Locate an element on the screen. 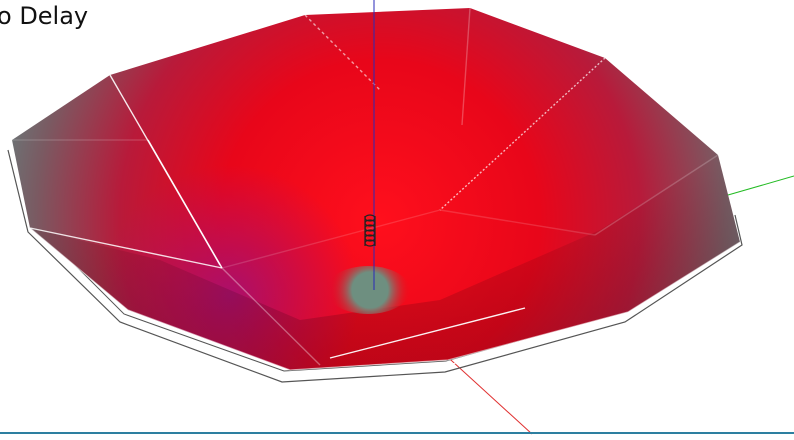 The image size is (794, 440). caption-text: o Delay is located at coordinates (44, 16).